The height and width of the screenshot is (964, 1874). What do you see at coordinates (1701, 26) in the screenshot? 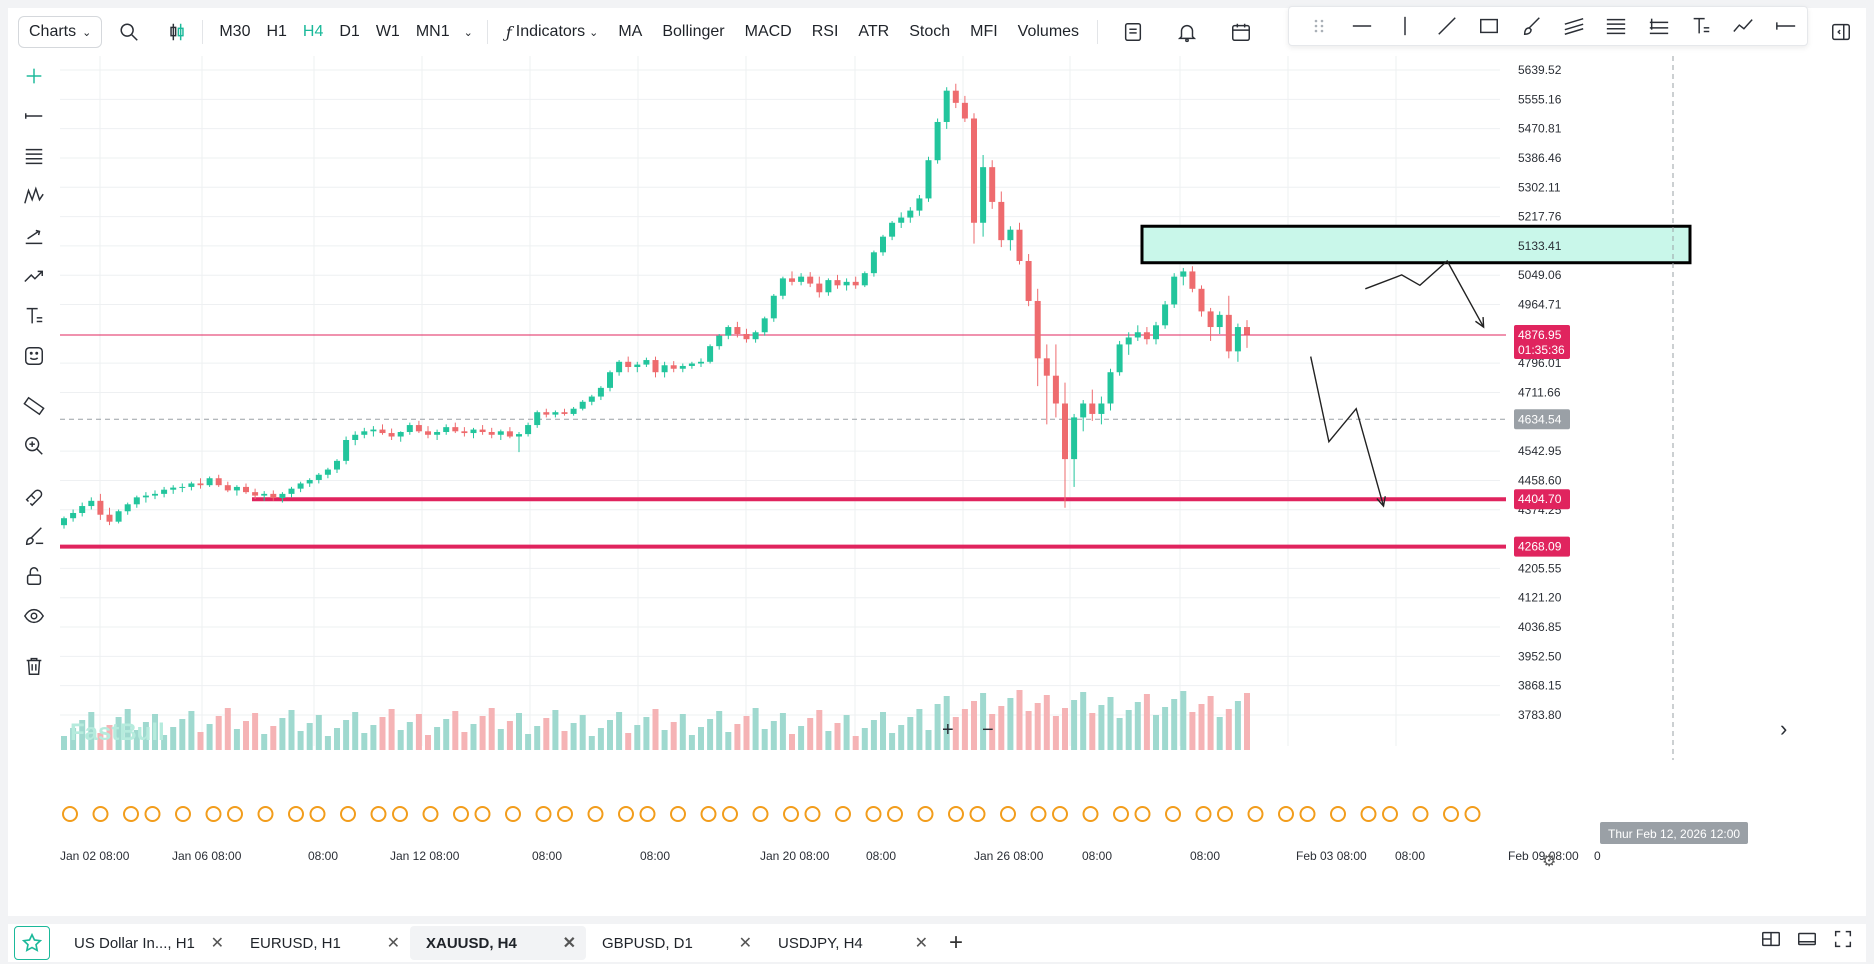
I see `text-tool` at bounding box center [1701, 26].